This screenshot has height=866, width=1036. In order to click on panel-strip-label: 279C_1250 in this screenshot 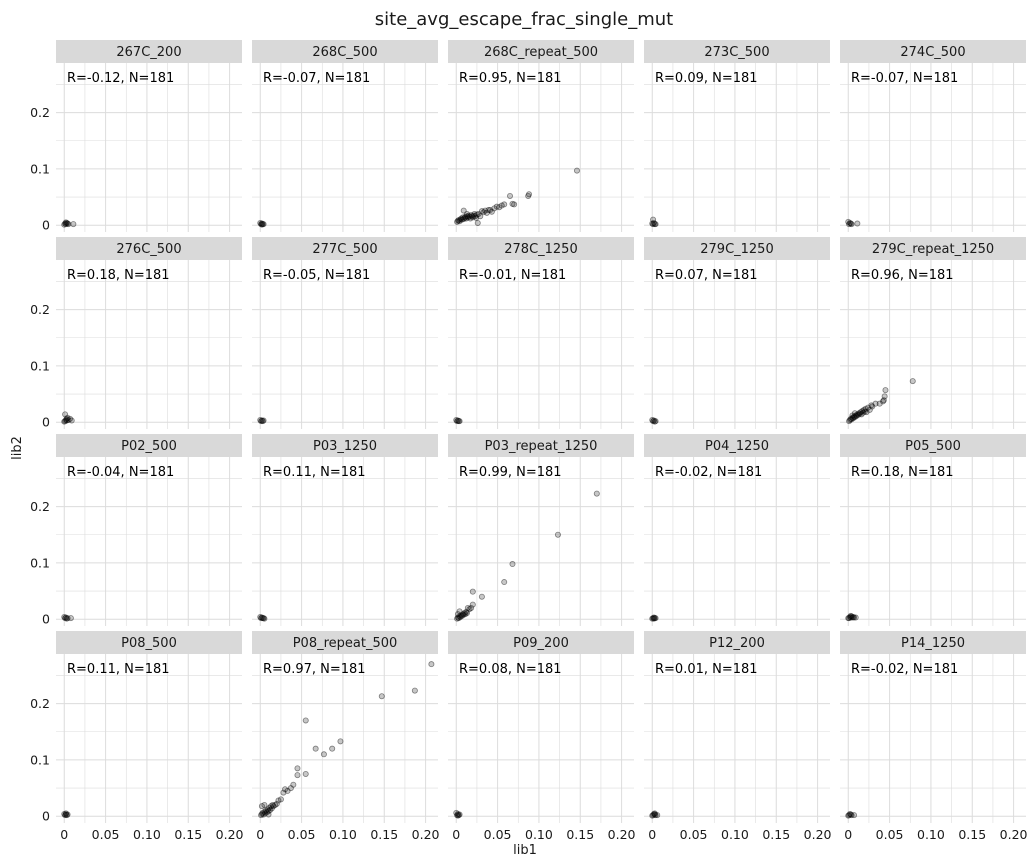, I will do `click(736, 249)`.